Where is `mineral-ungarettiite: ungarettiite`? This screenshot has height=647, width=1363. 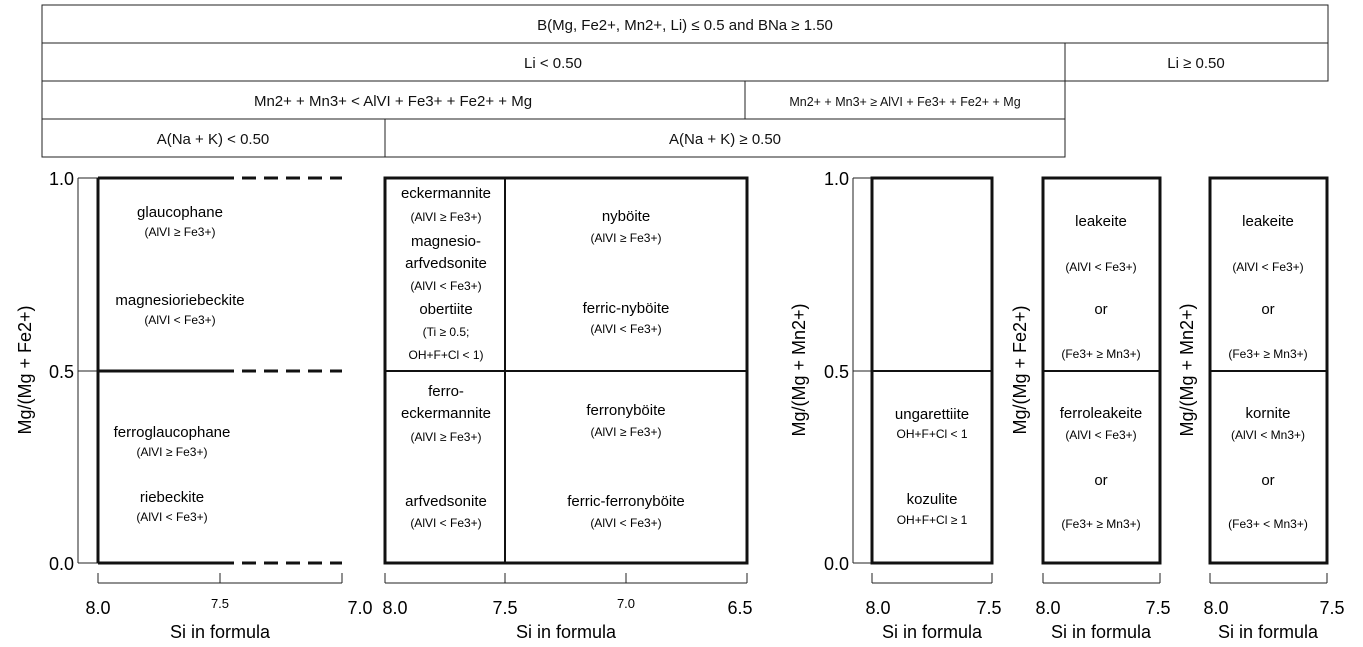 mineral-ungarettiite: ungarettiite is located at coordinates (932, 414).